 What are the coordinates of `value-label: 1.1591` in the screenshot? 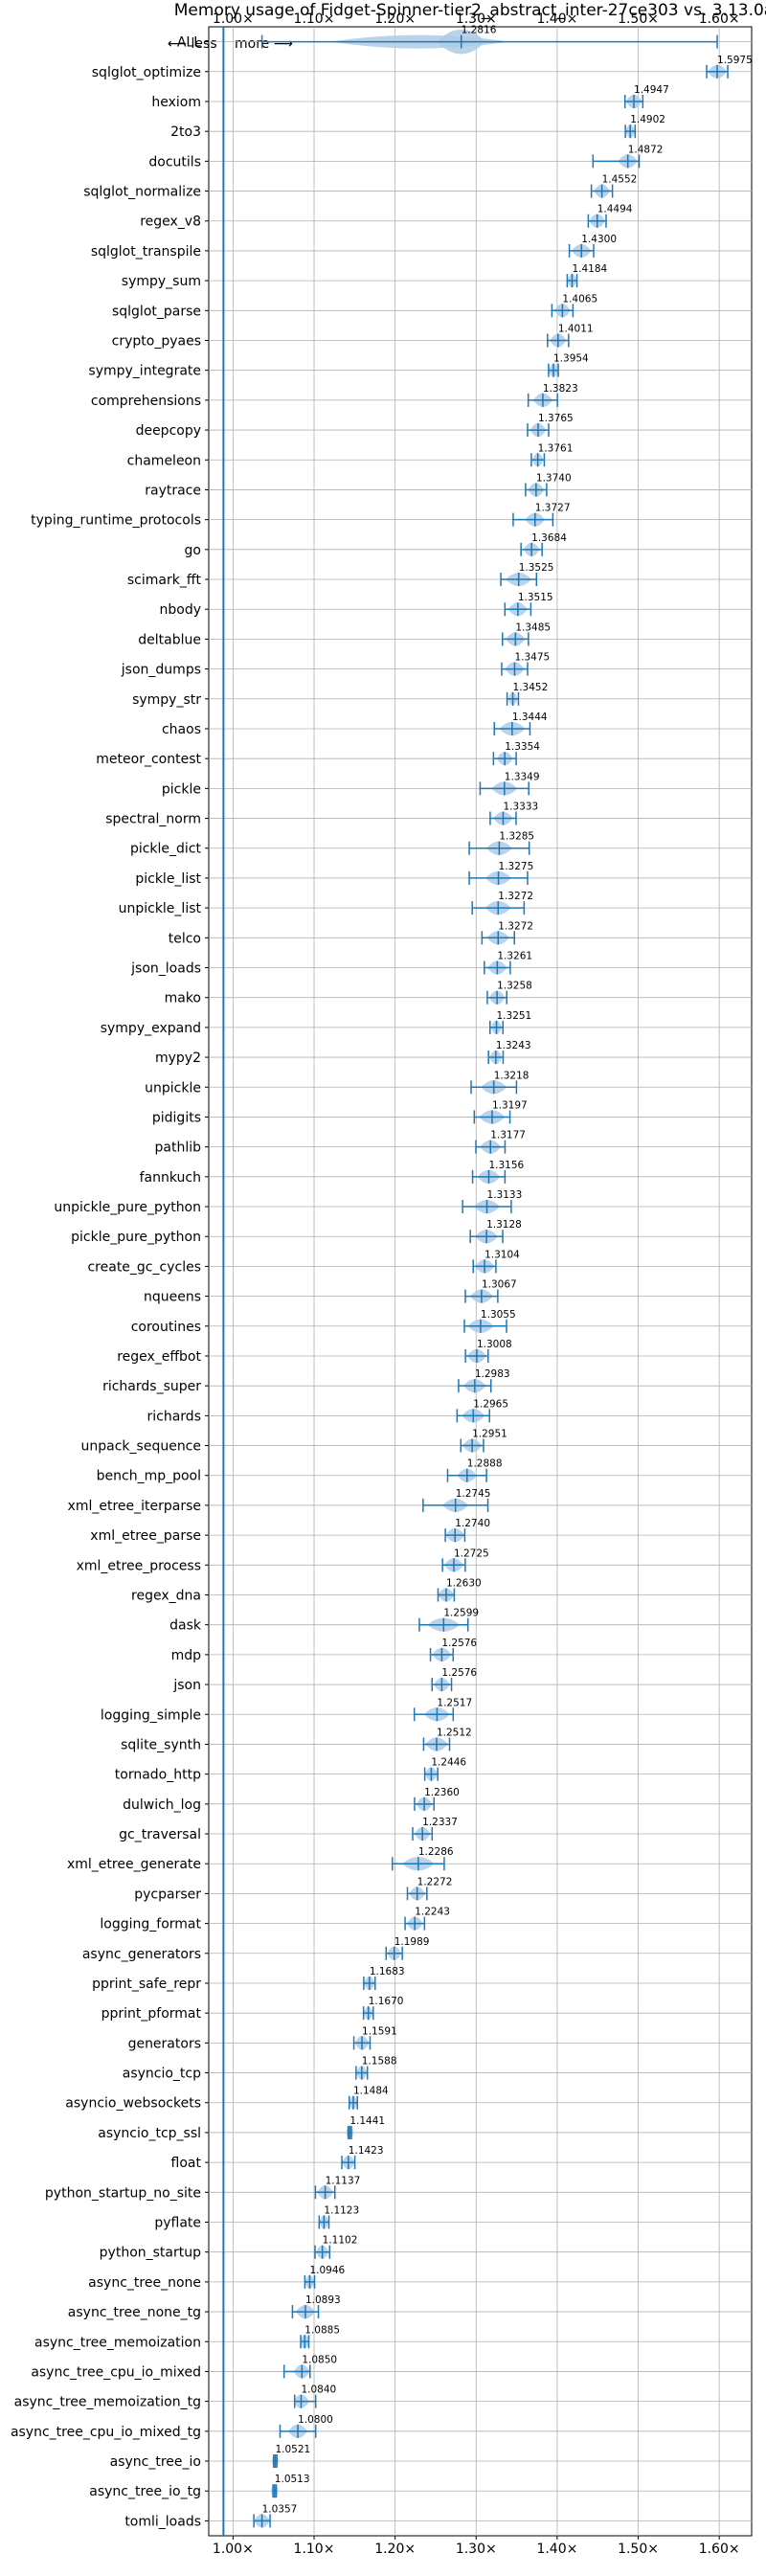 It's located at (380, 2031).